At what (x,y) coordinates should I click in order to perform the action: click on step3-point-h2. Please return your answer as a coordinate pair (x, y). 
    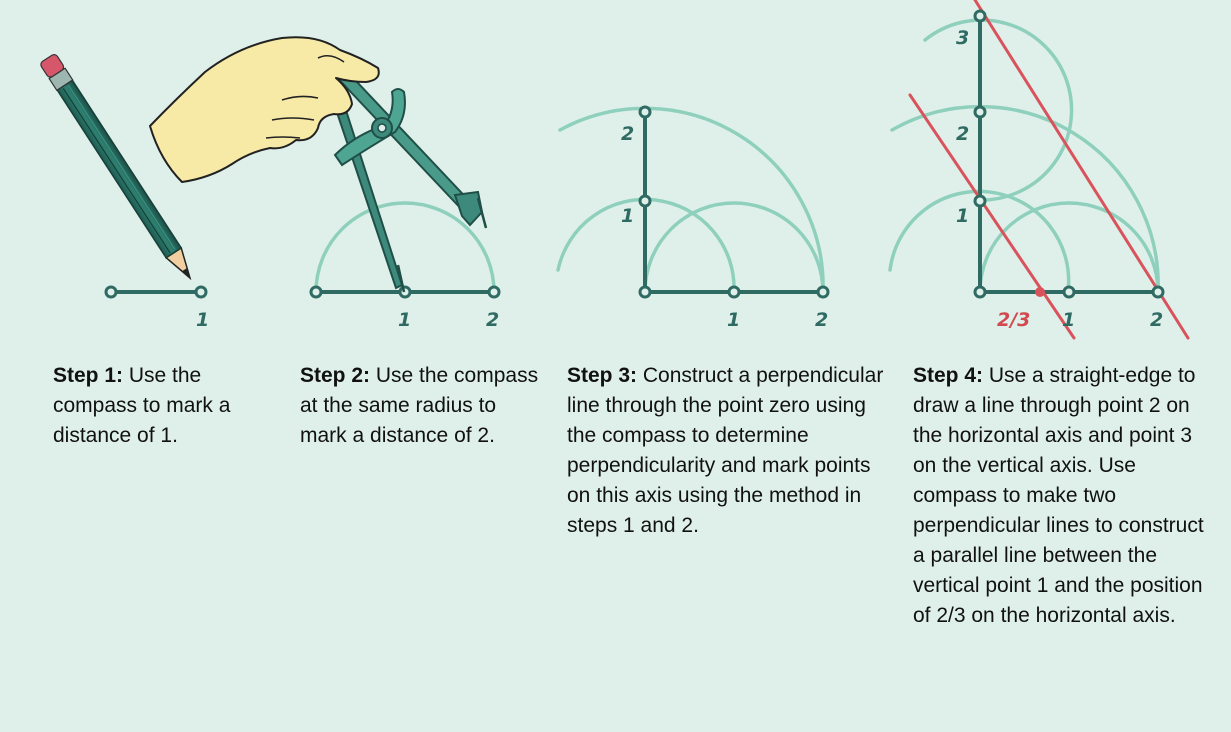
    Looking at the image, I should click on (823, 292).